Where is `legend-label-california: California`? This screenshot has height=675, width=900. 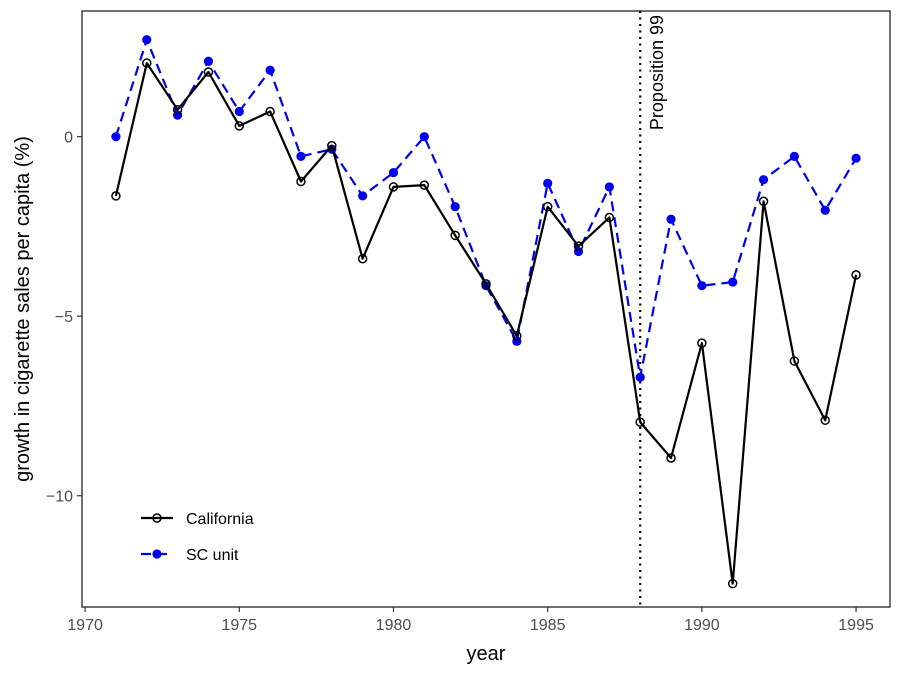 legend-label-california: California is located at coordinates (220, 519).